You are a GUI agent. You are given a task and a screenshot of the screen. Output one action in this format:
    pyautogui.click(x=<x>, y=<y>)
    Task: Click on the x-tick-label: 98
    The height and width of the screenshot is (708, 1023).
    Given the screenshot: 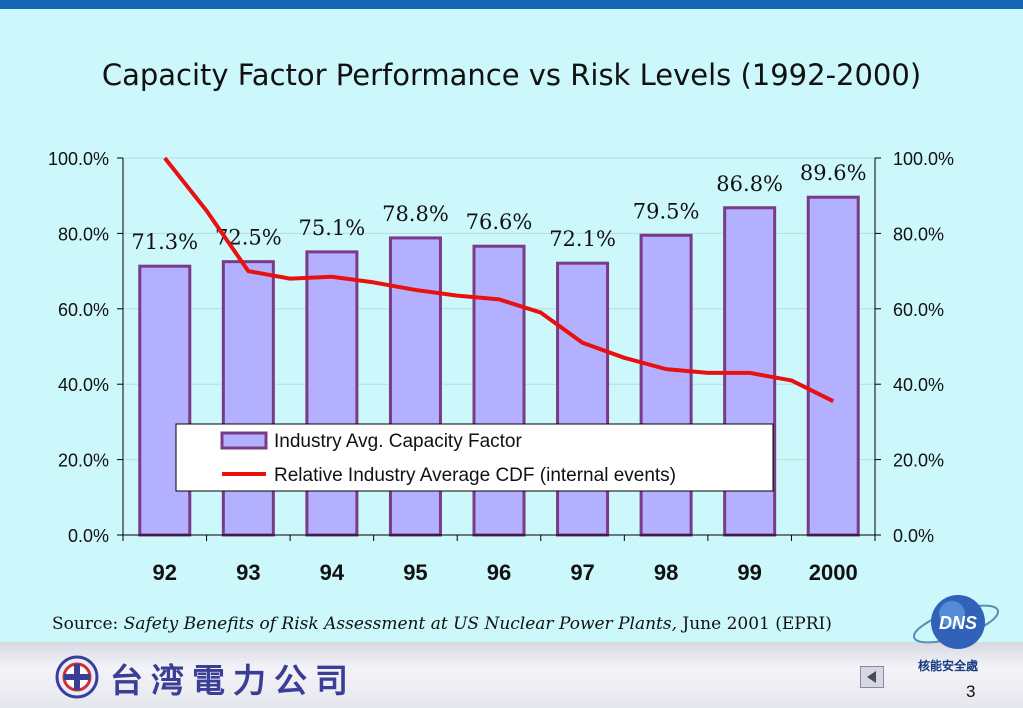 What is the action you would take?
    pyautogui.click(x=666, y=572)
    